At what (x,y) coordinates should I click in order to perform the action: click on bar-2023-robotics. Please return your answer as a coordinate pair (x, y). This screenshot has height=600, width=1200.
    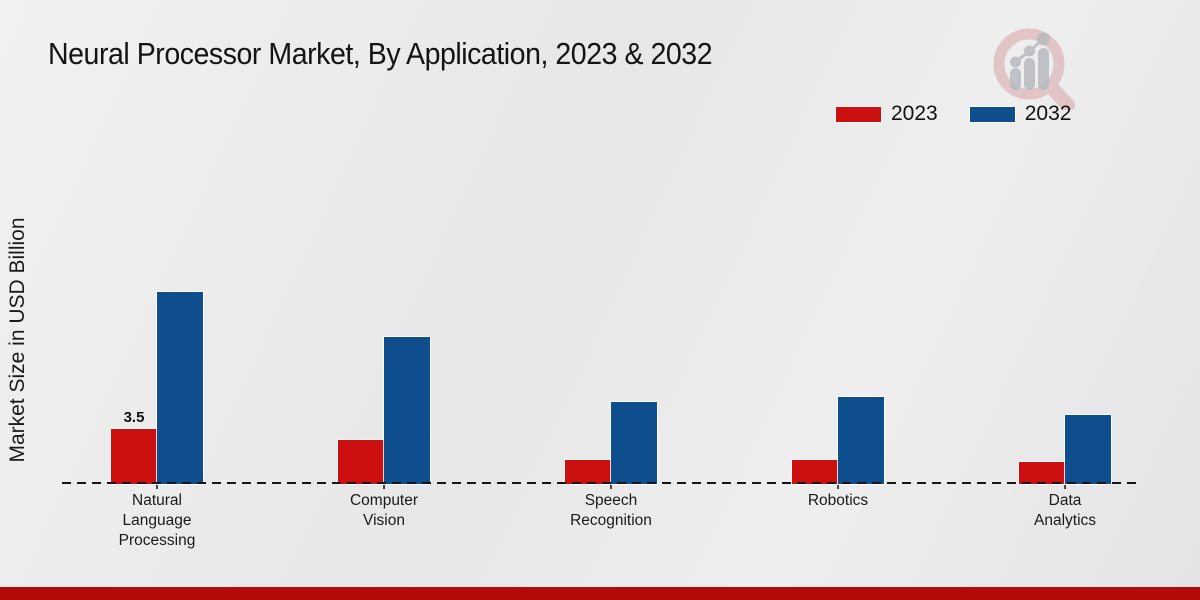
    Looking at the image, I should click on (815, 472).